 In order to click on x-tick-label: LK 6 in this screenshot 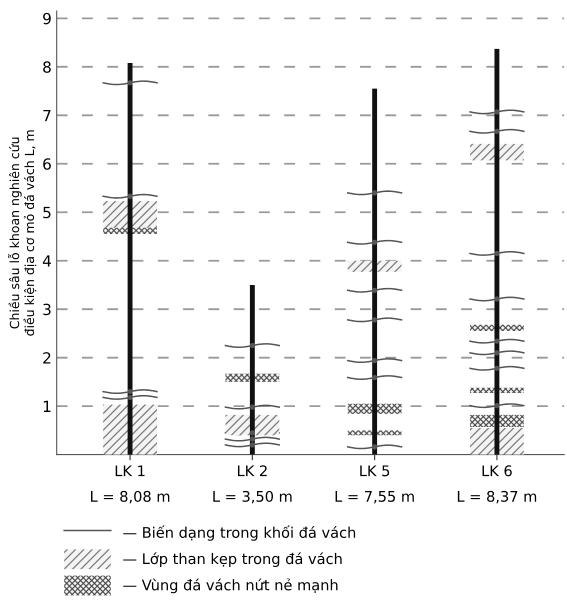, I will do `click(497, 470)`.